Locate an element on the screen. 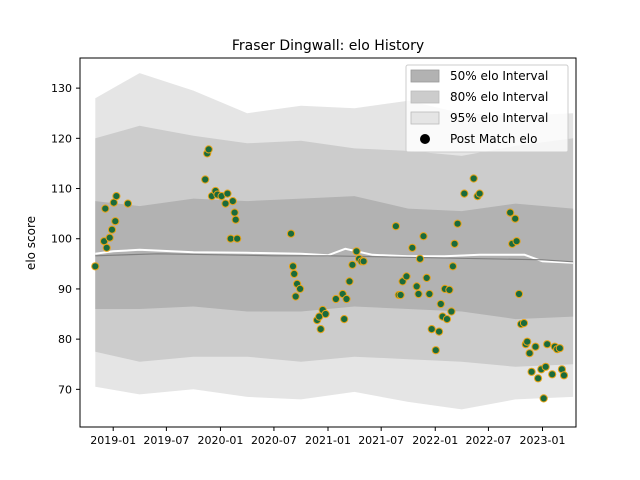  y-tick-label: 70 is located at coordinates (65, 389).